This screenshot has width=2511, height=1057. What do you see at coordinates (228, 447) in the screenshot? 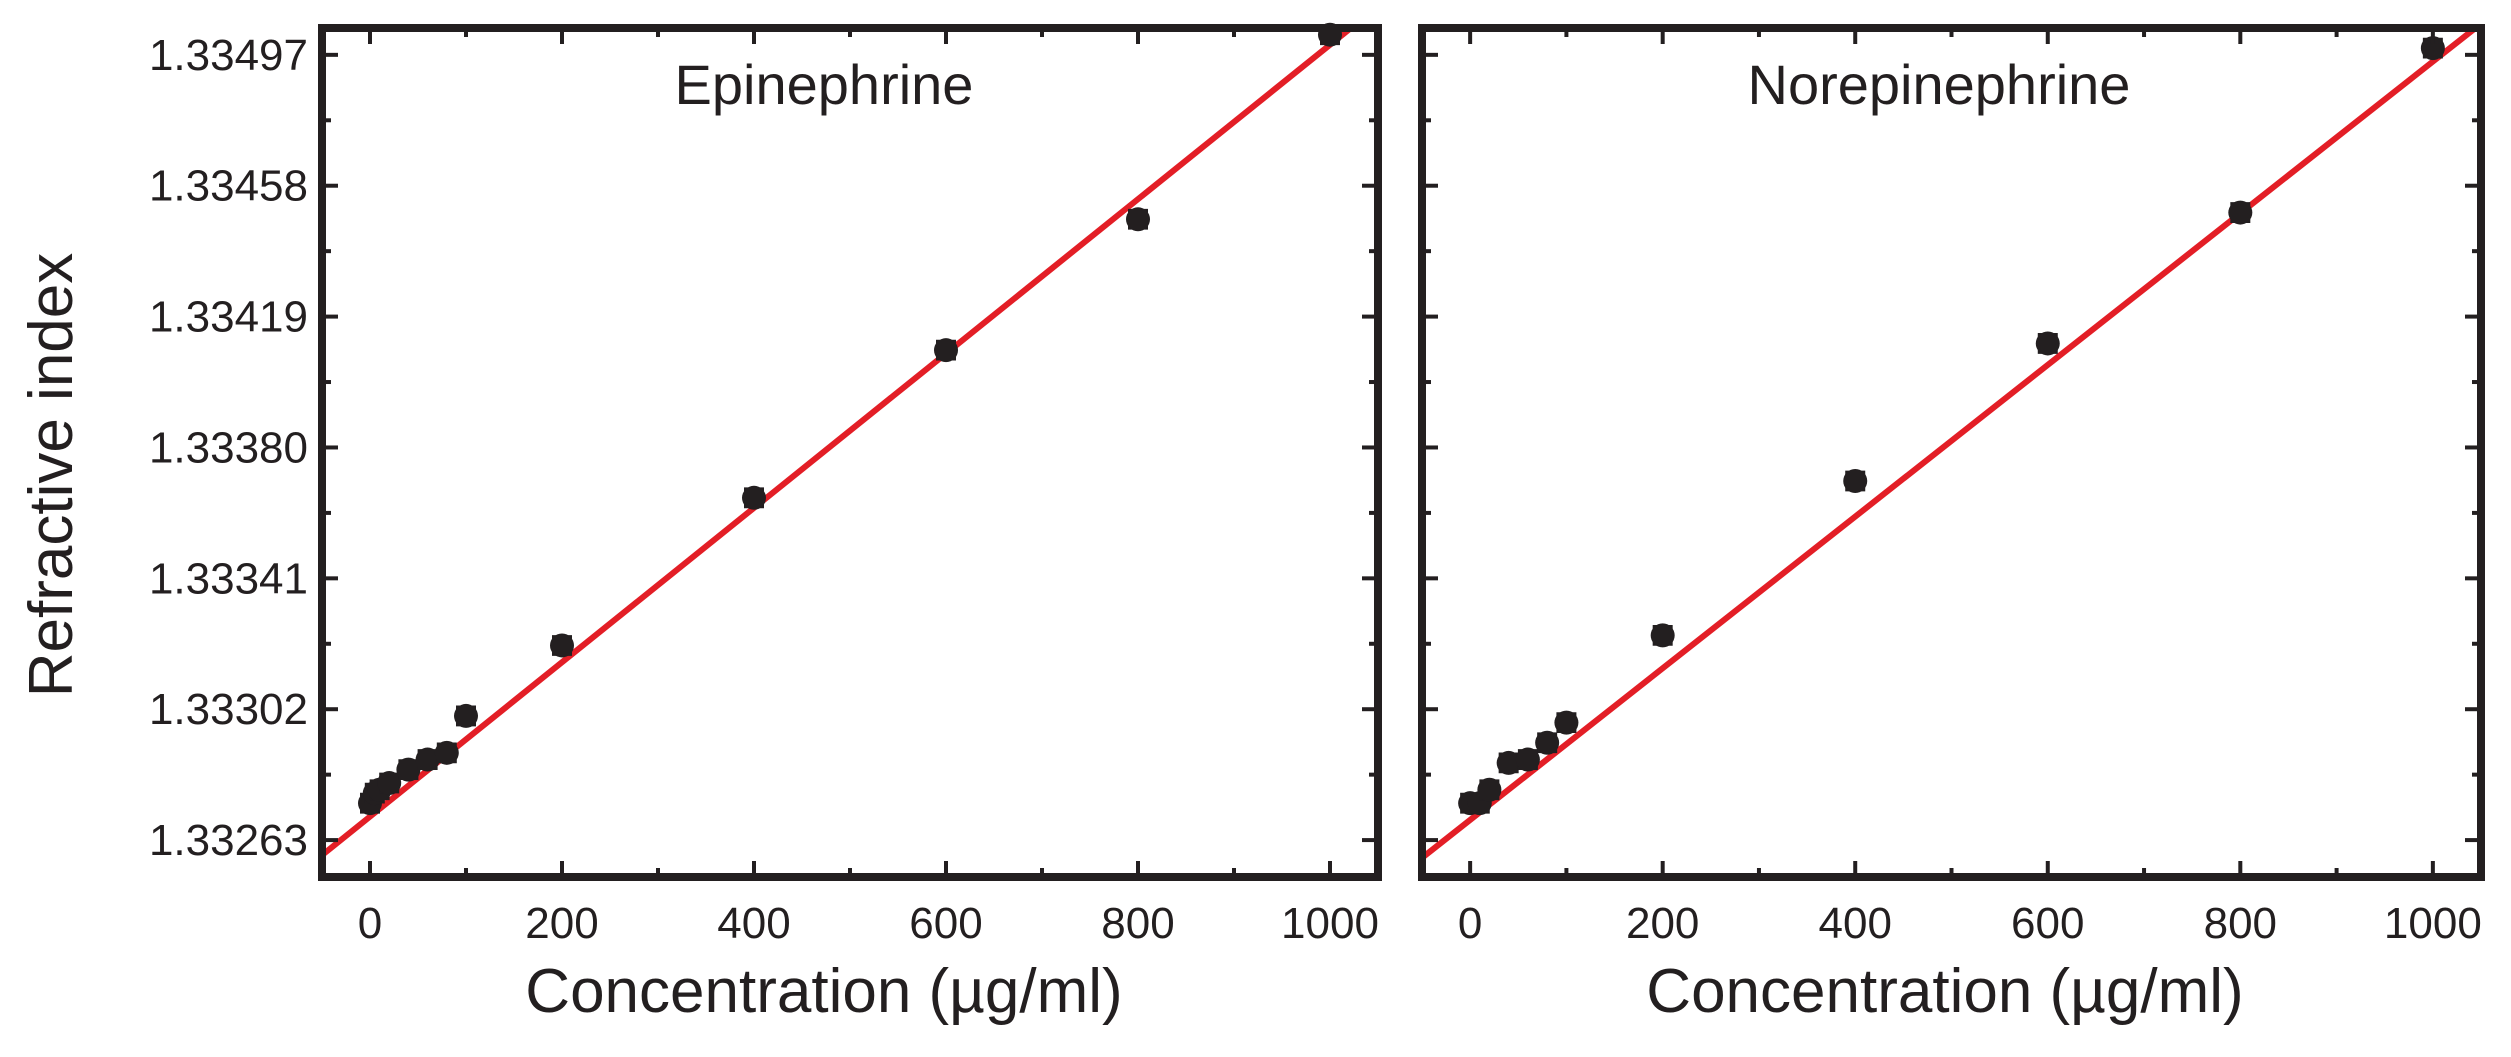
I see `y-tick-label: 1.33380` at bounding box center [228, 447].